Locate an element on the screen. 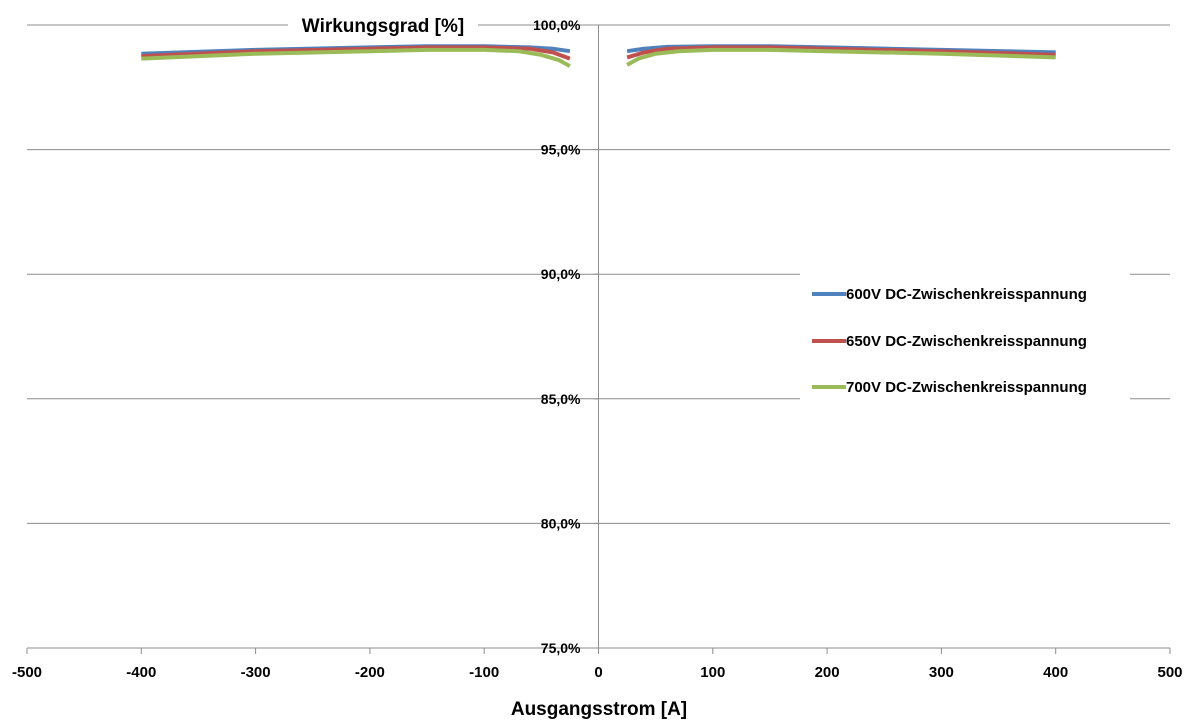 Image resolution: width=1193 pixels, height=727 pixels. x-tick-label: 200 is located at coordinates (827, 672).